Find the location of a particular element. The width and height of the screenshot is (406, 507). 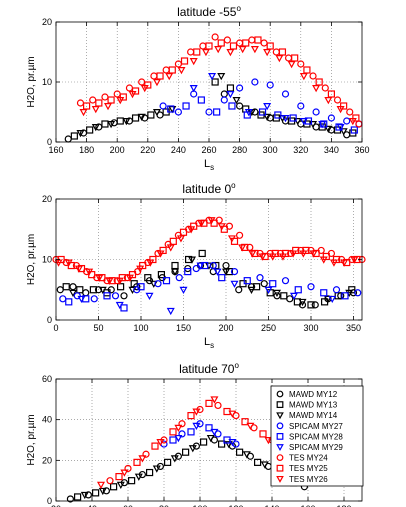

x-tick-label: 350 is located at coordinates (353, 328).